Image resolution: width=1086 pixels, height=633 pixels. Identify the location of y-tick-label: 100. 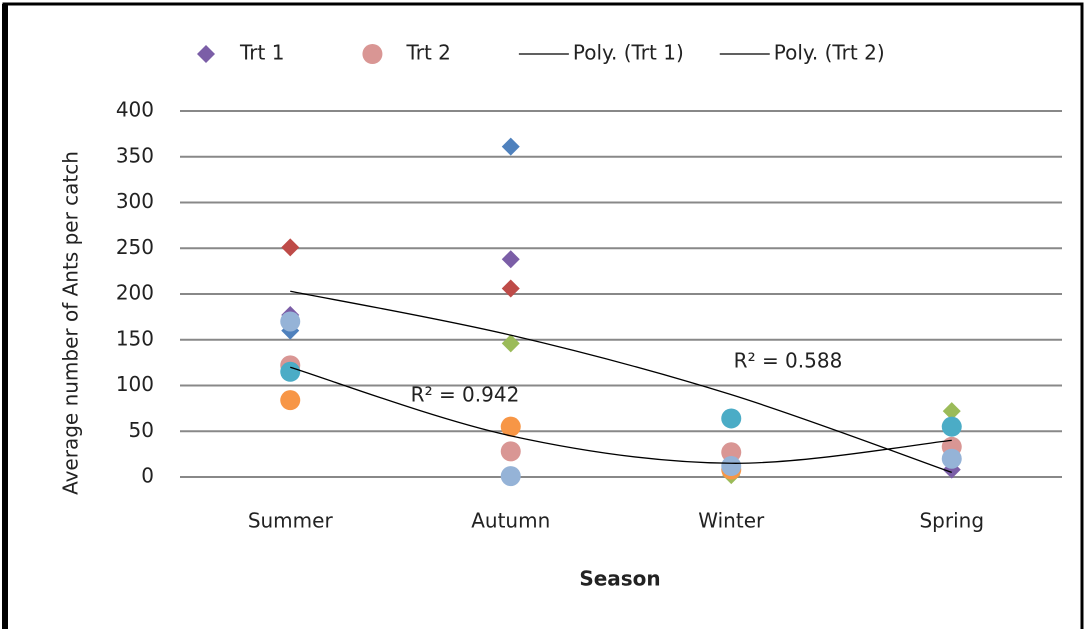
(135, 384).